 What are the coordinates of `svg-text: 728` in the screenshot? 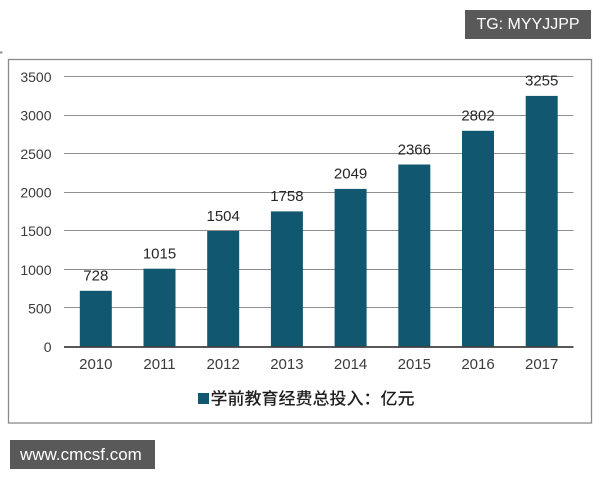 It's located at (95, 276).